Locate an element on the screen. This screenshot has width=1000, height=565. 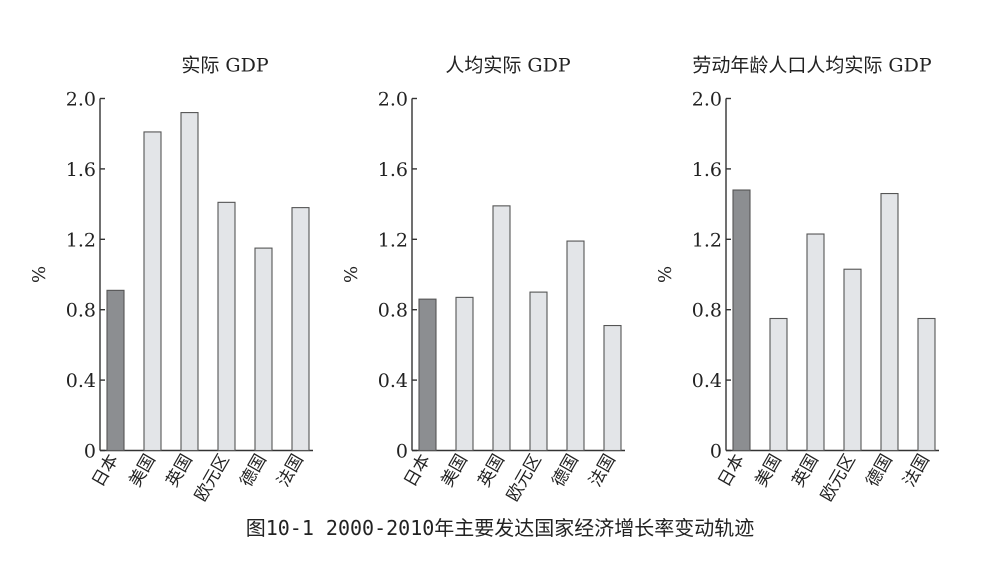
panel-title: 人均实际 GDP is located at coordinates (507, 66).